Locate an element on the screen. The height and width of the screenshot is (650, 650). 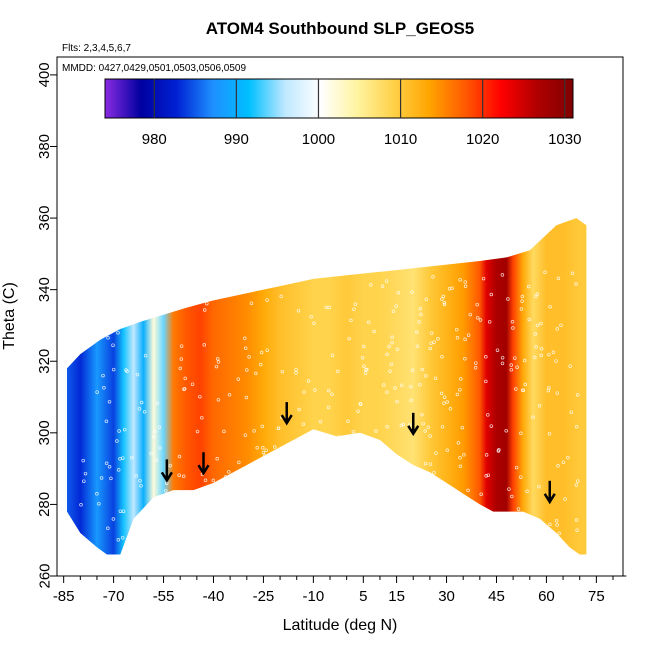
y-tick-label: 300 is located at coordinates (44, 432).